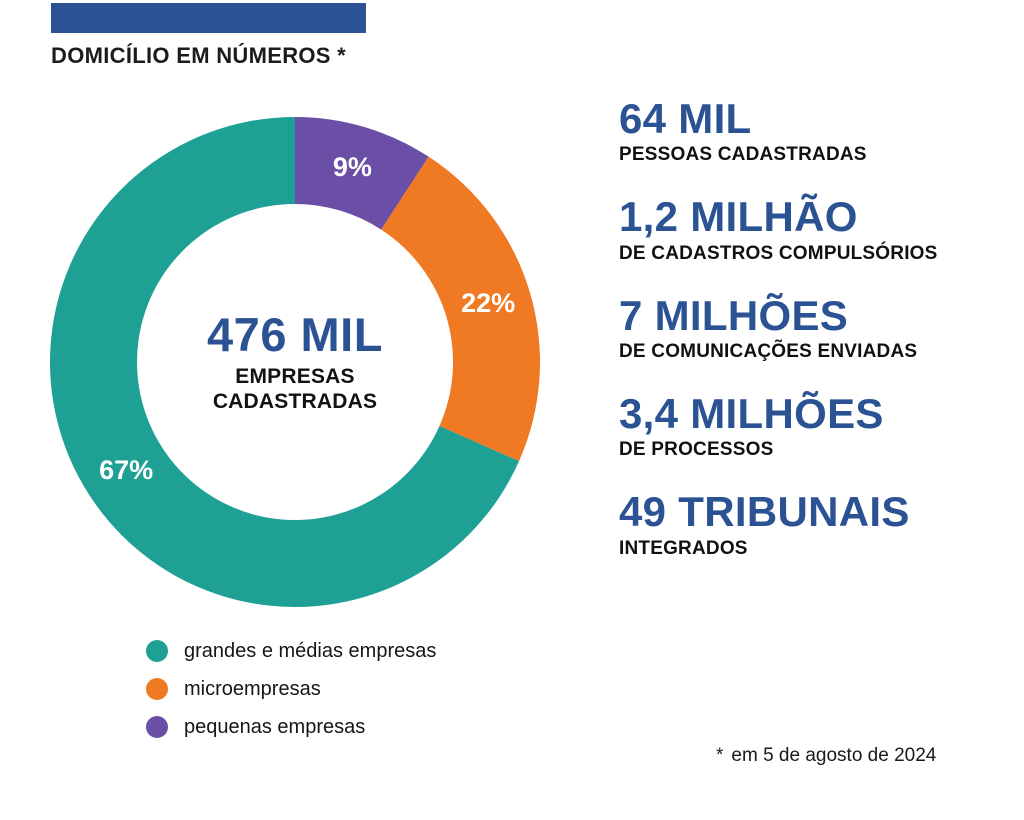 This screenshot has height=820, width=1024. Describe the element at coordinates (768, 352) in the screenshot. I see `stat-caption: DE COMUNICAÇÕES ENVIADAS` at that location.